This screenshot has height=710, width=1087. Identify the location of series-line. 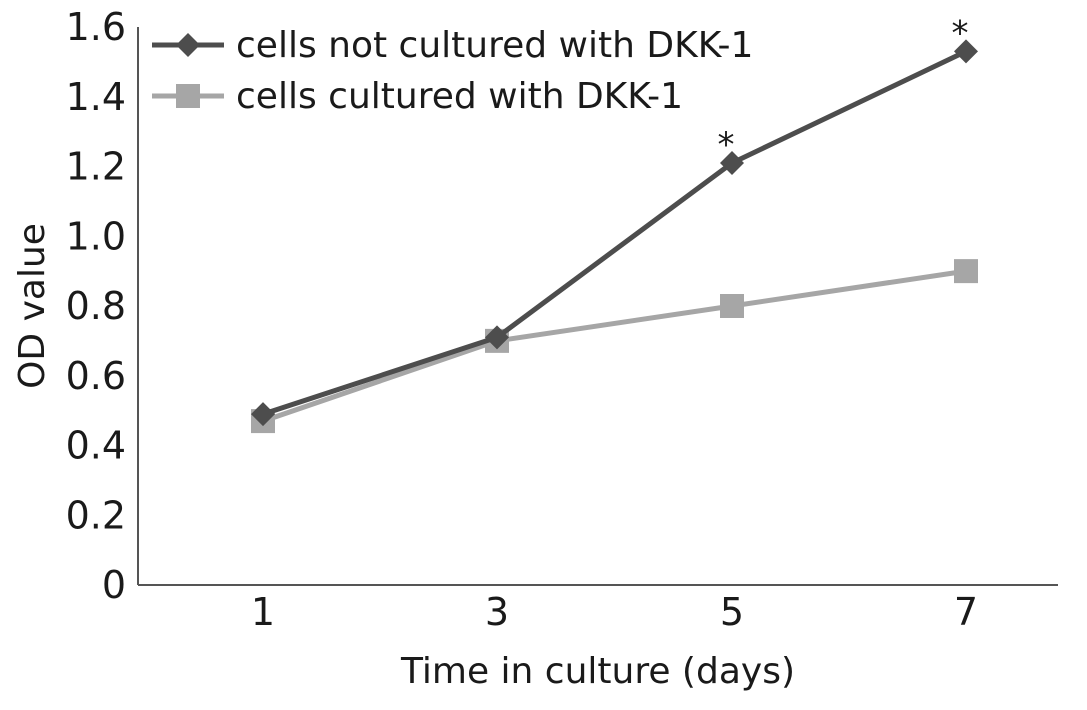
(614, 346).